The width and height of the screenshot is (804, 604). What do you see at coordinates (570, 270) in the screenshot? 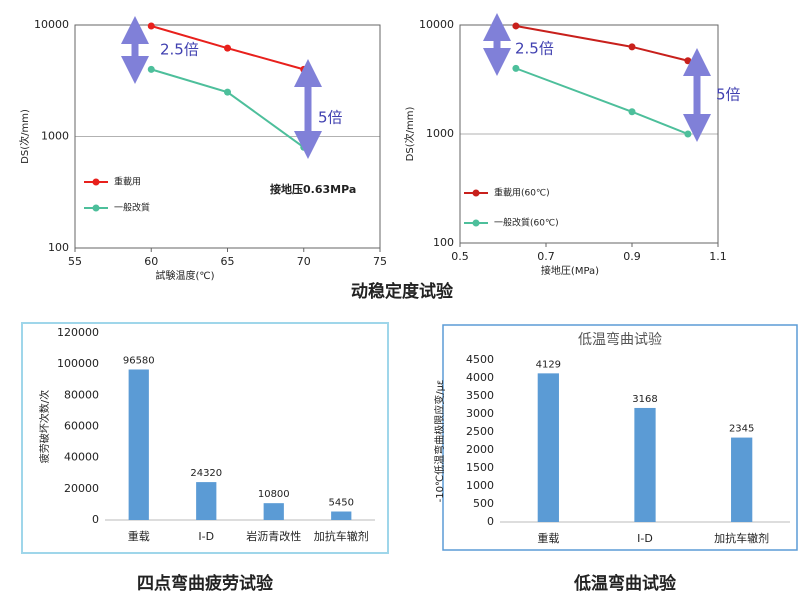
I see `x-axis-label: 接地圧(MPa)` at bounding box center [570, 270].